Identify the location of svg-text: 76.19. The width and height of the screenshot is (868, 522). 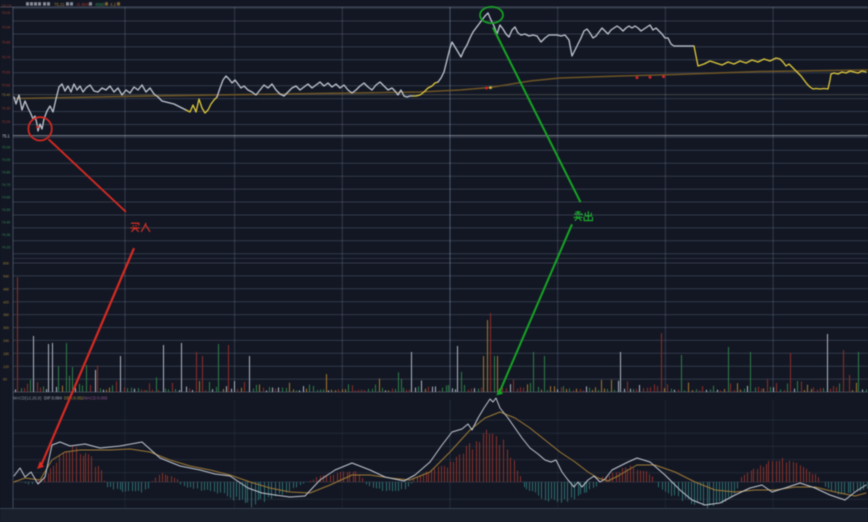
(7, 6).